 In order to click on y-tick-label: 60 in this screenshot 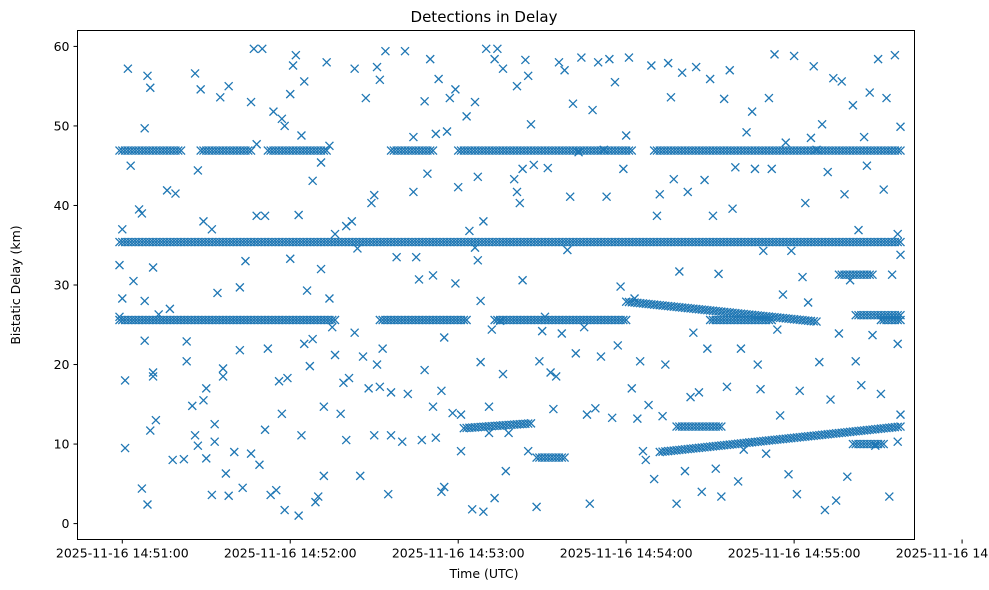, I will do `click(62, 46)`.